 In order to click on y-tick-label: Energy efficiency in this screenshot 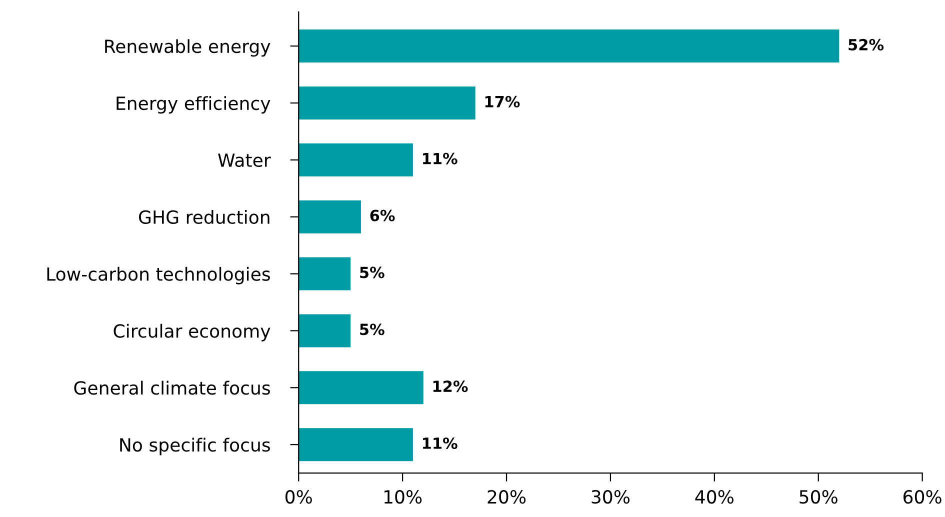, I will do `click(193, 105)`.